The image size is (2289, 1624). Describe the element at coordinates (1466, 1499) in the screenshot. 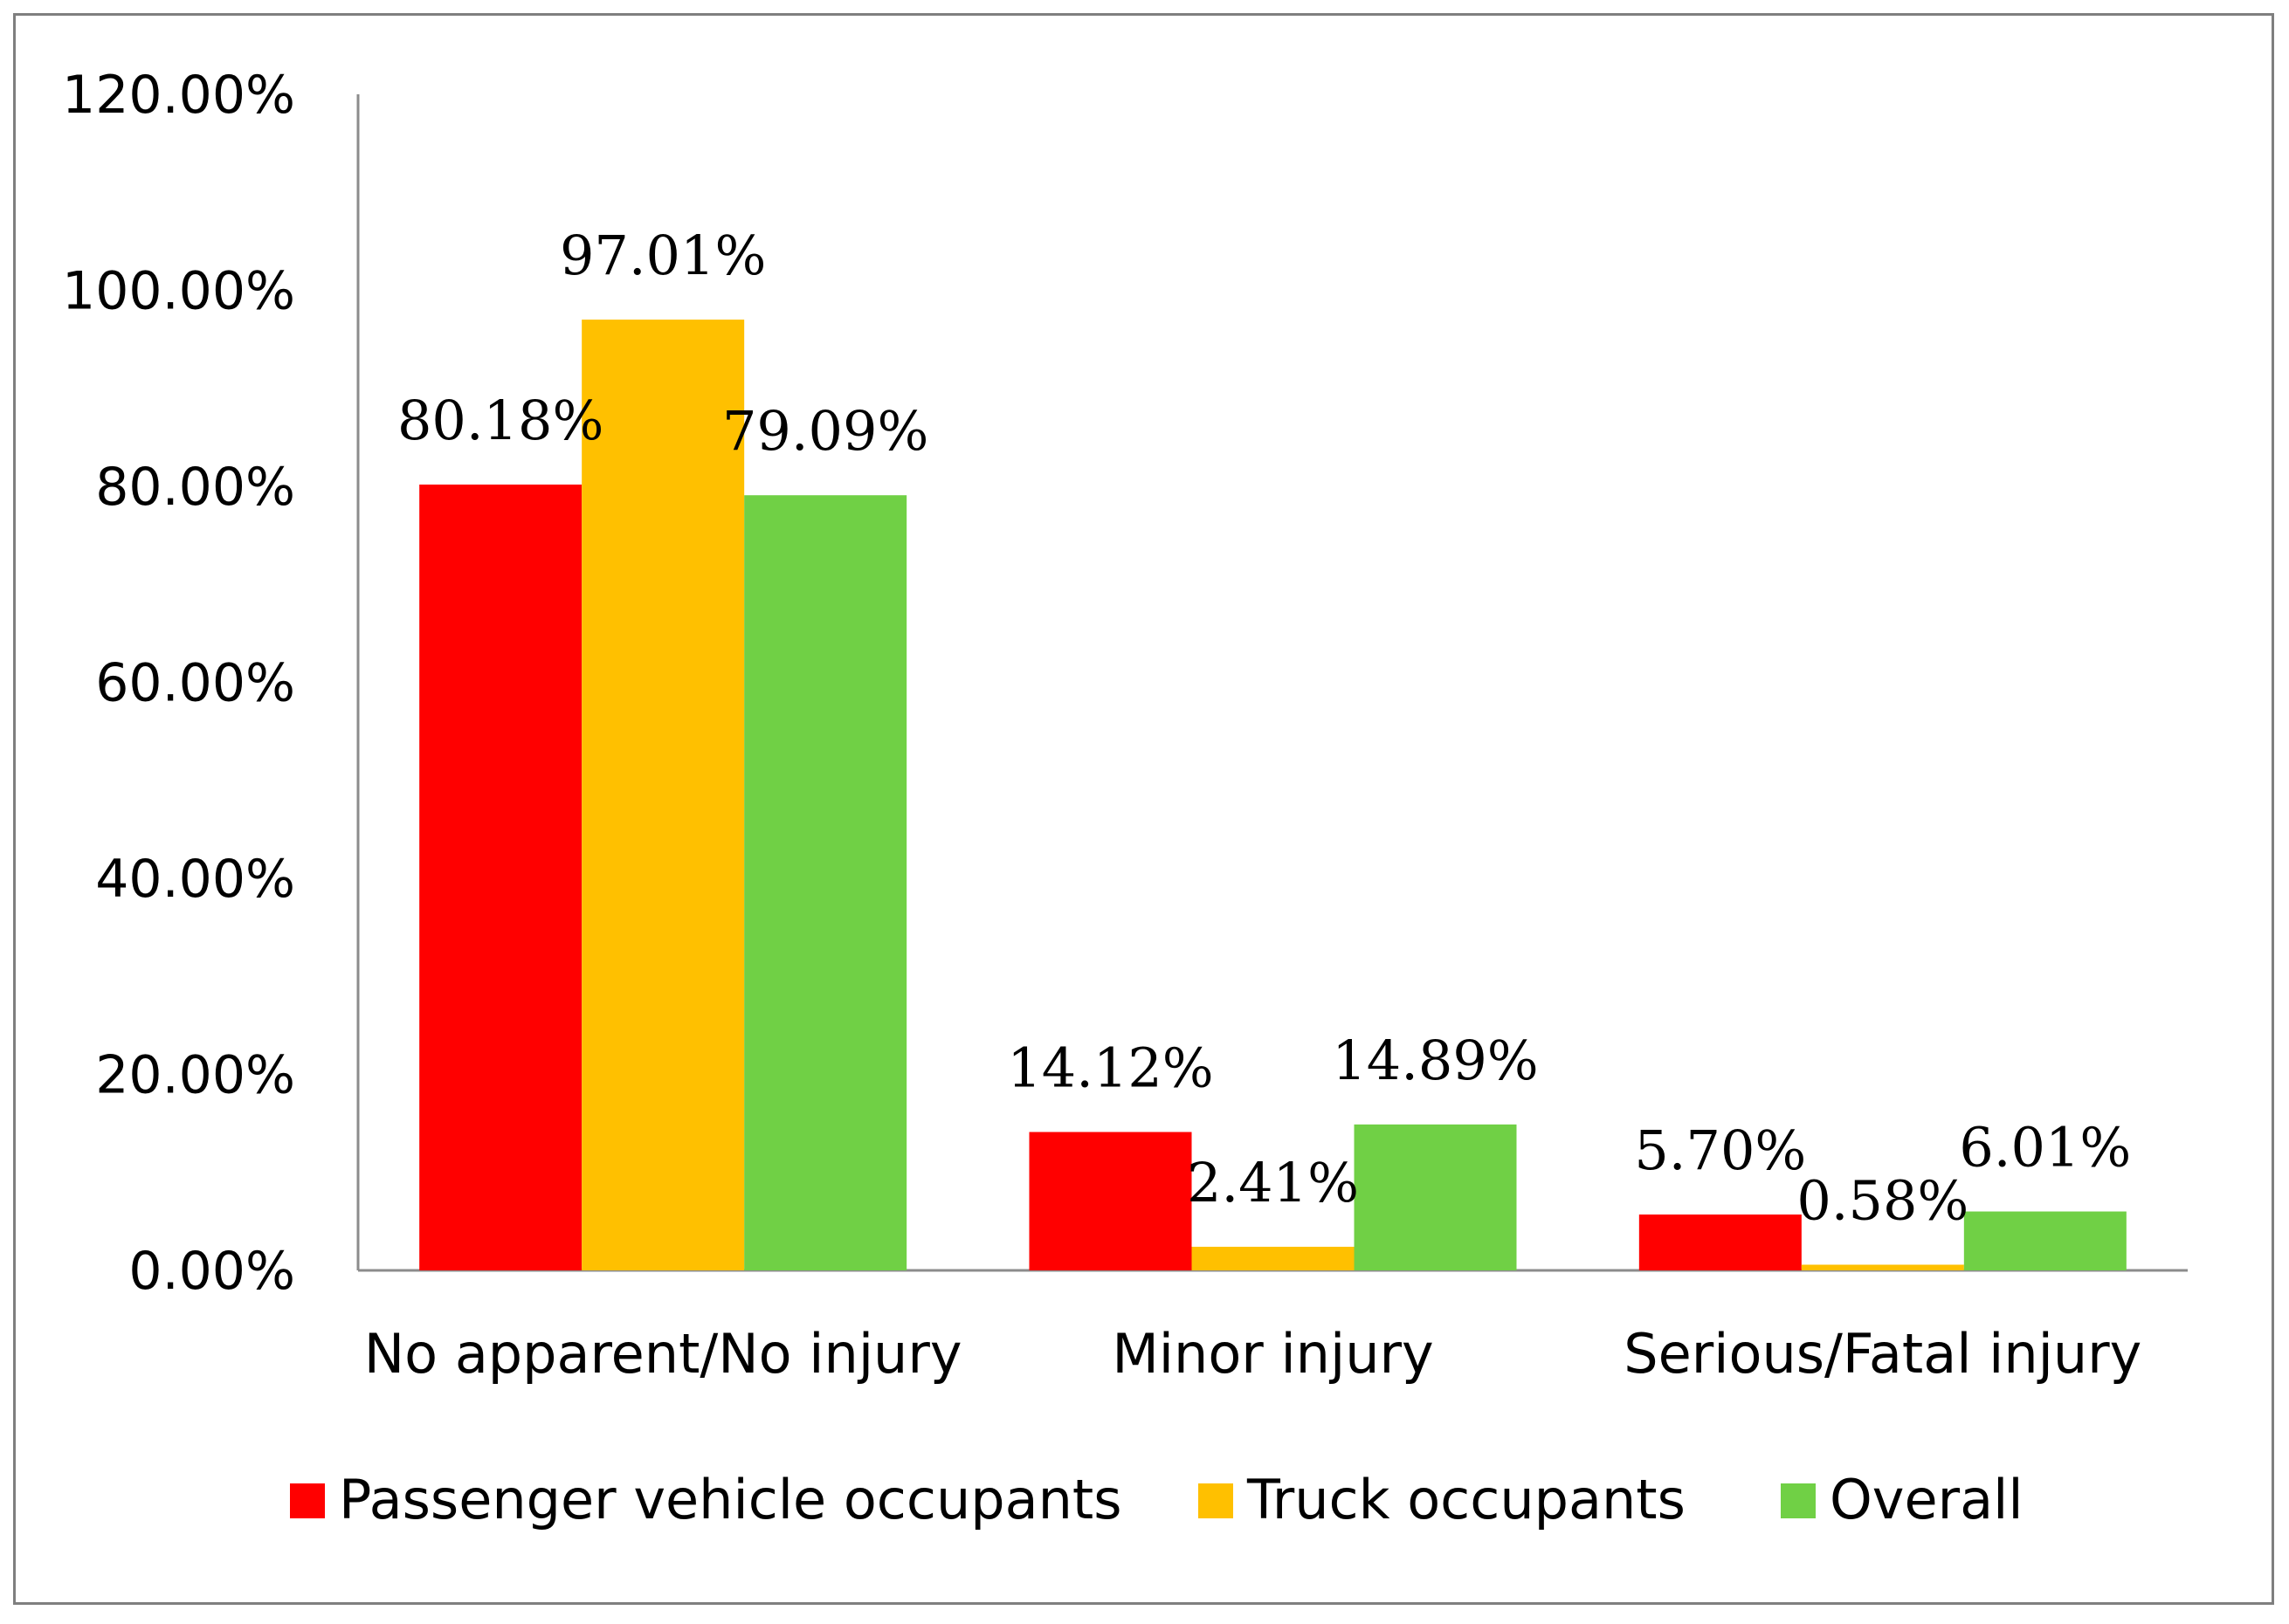

I see `legend-label: Truck occupants` at that location.